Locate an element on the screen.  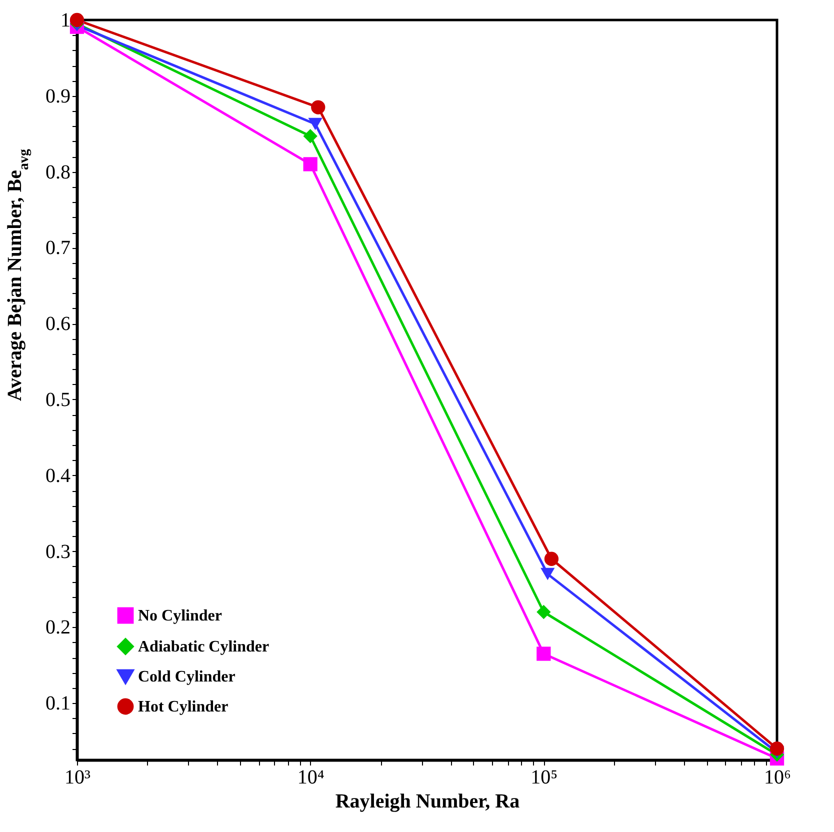
y-tick-label: 0.8 is located at coordinates (58, 172).